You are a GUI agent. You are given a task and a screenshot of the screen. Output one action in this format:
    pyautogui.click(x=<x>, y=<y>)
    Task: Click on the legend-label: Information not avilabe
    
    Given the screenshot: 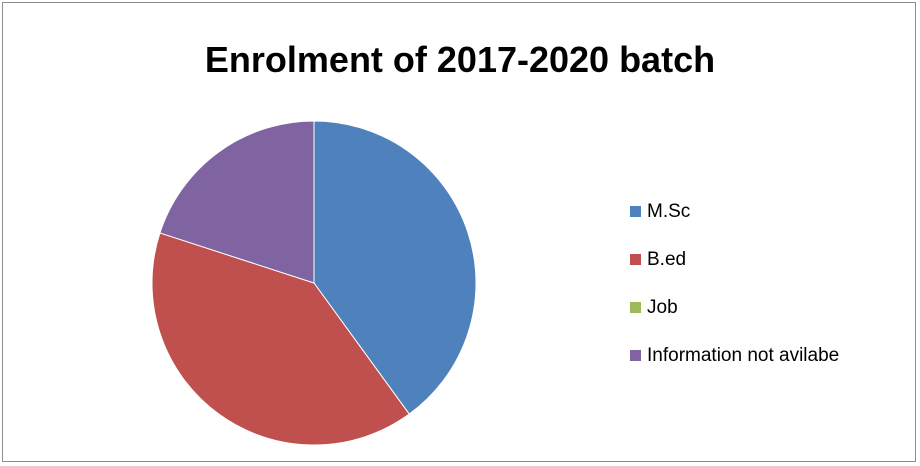 What is the action you would take?
    pyautogui.click(x=743, y=355)
    